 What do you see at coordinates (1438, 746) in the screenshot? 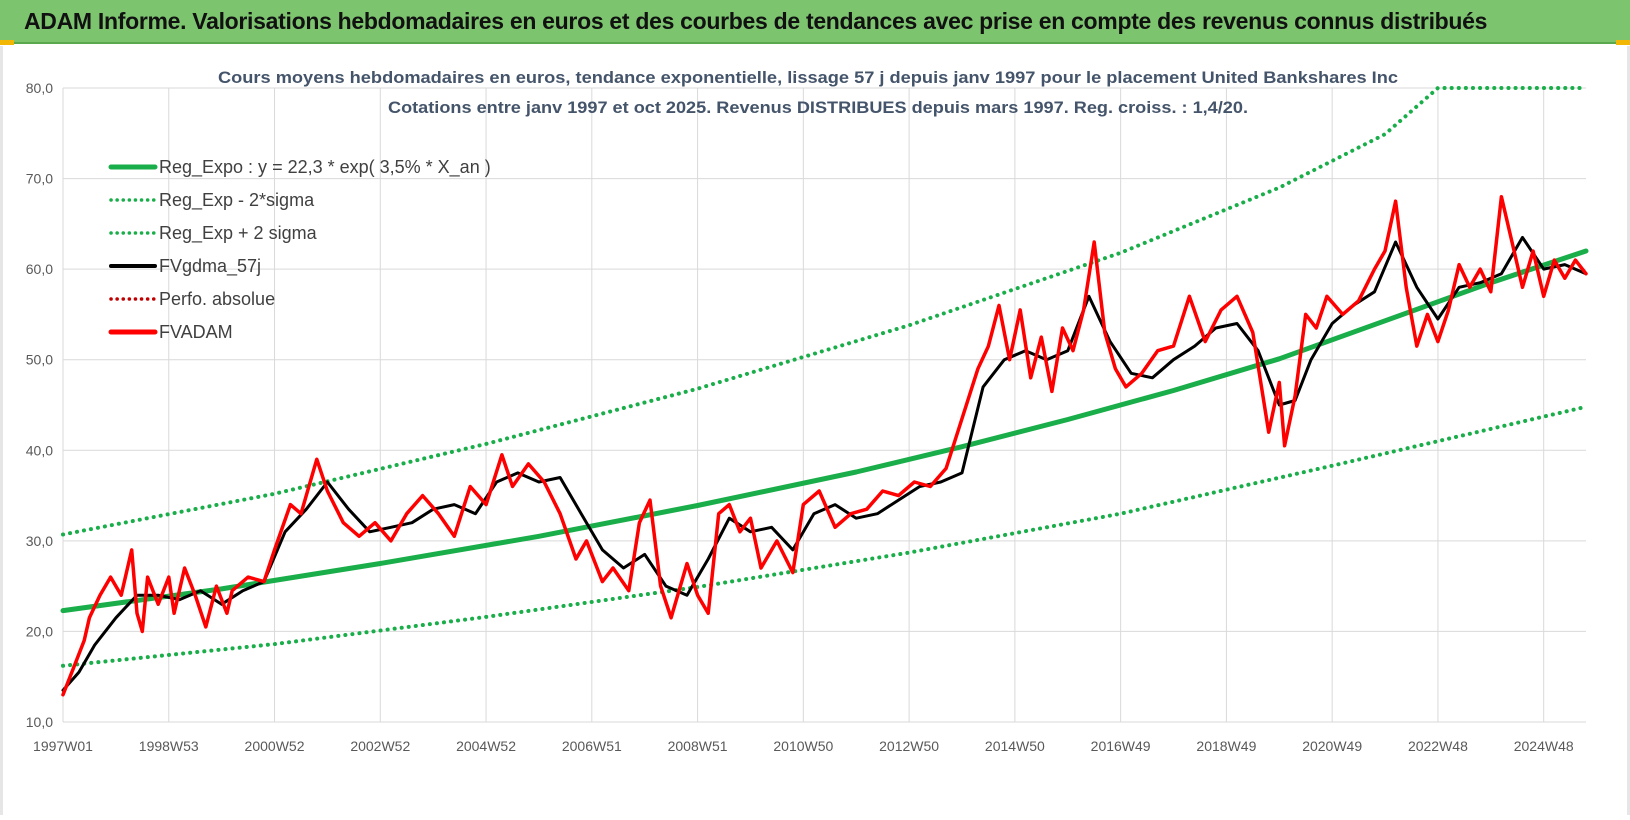
I see `x-tick-label: 2022W48` at bounding box center [1438, 746].